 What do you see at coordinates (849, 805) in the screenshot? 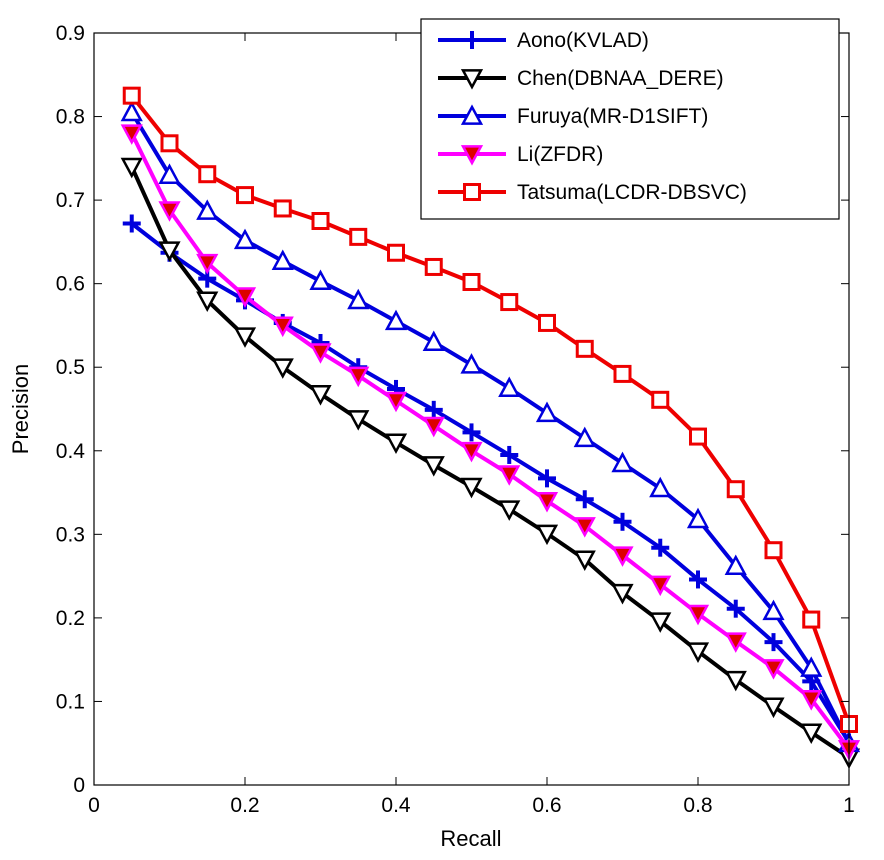
I see `x-tick-label: 1` at bounding box center [849, 805].